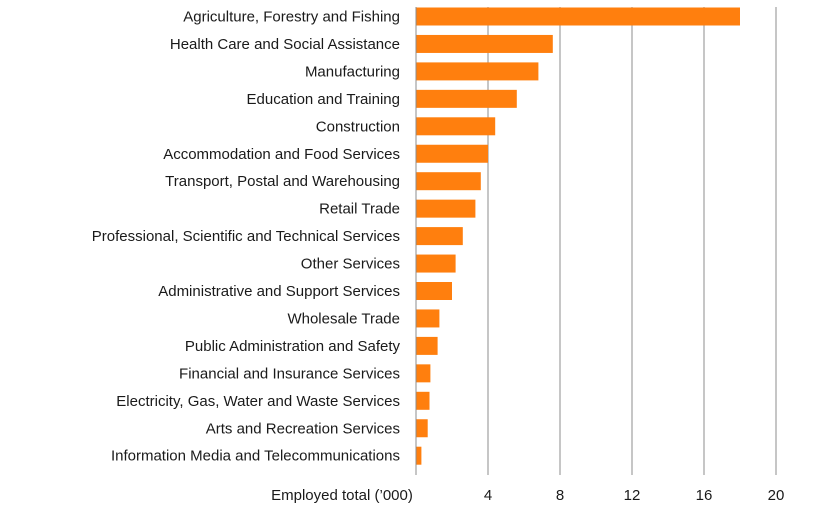 This screenshot has height=525, width=816. What do you see at coordinates (289, 373) in the screenshot?
I see `category-label-13: Financial and Insurance Services` at bounding box center [289, 373].